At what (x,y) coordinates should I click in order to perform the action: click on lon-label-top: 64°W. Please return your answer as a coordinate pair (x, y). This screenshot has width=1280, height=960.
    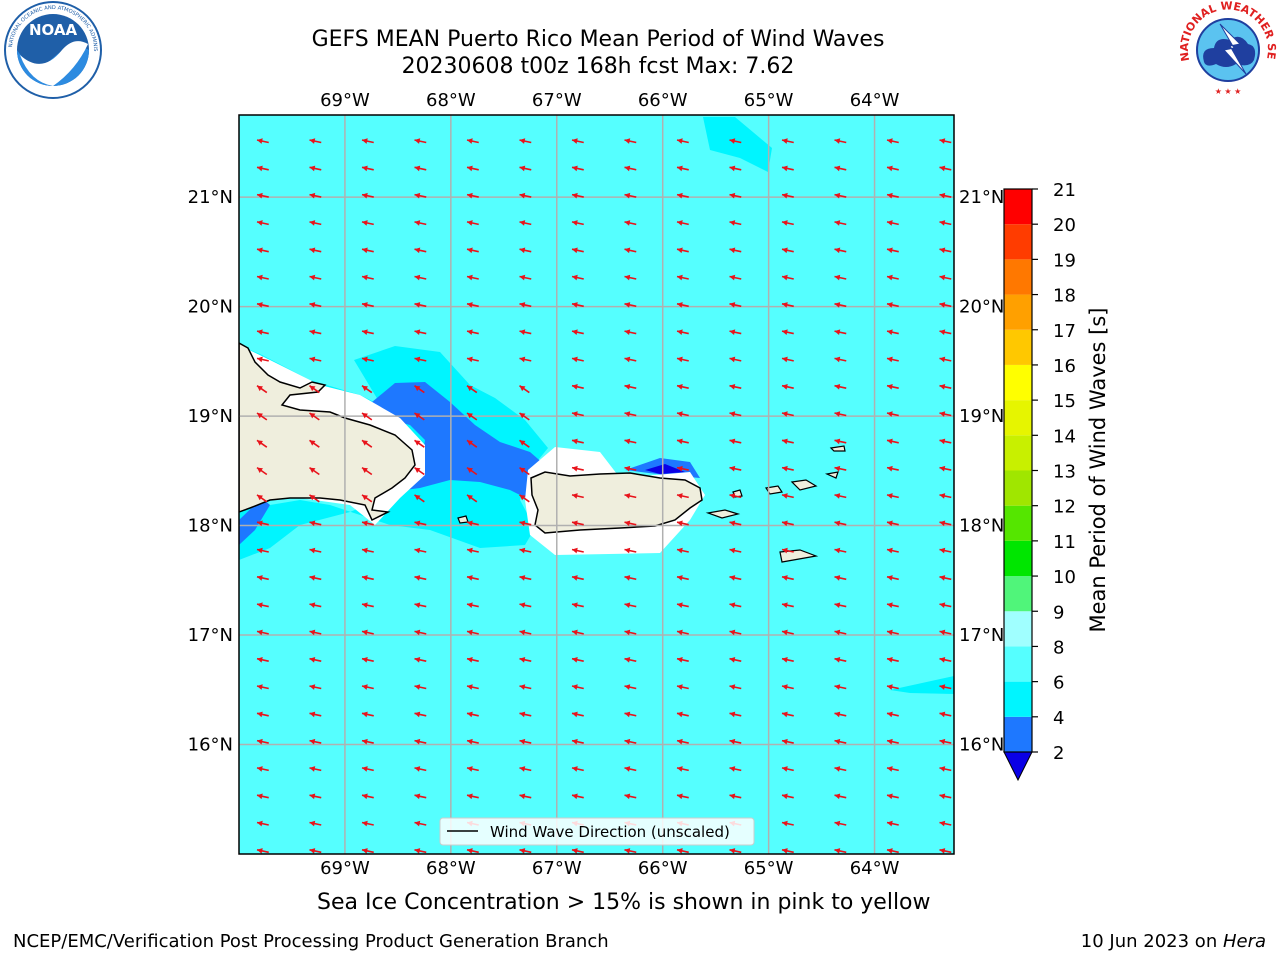
    Looking at the image, I should click on (875, 100).